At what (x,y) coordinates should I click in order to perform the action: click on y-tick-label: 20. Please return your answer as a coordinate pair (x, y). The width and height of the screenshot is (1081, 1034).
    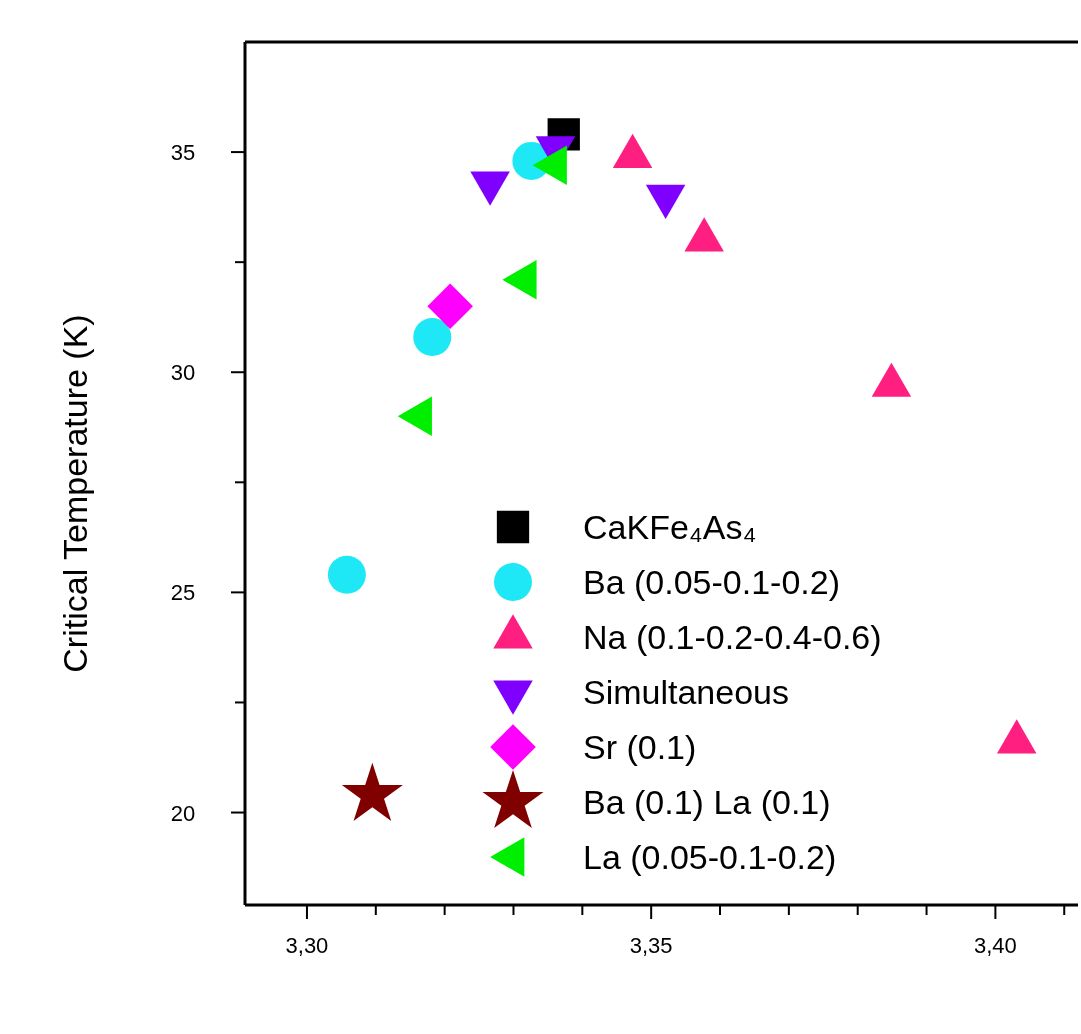
    Looking at the image, I should click on (183, 813).